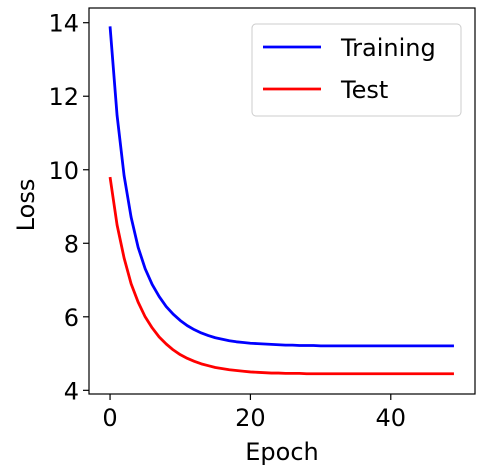  What do you see at coordinates (364, 90) in the screenshot?
I see `legend-label-test: Test` at bounding box center [364, 90].